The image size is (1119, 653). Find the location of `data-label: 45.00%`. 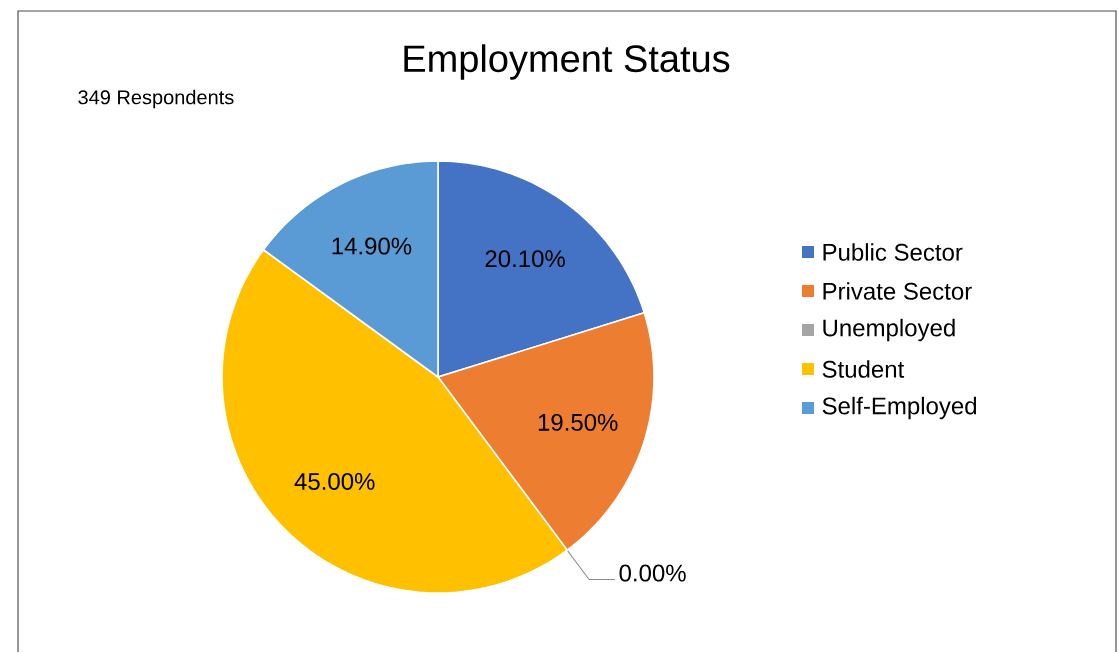

data-label: 45.00% is located at coordinates (334, 482).